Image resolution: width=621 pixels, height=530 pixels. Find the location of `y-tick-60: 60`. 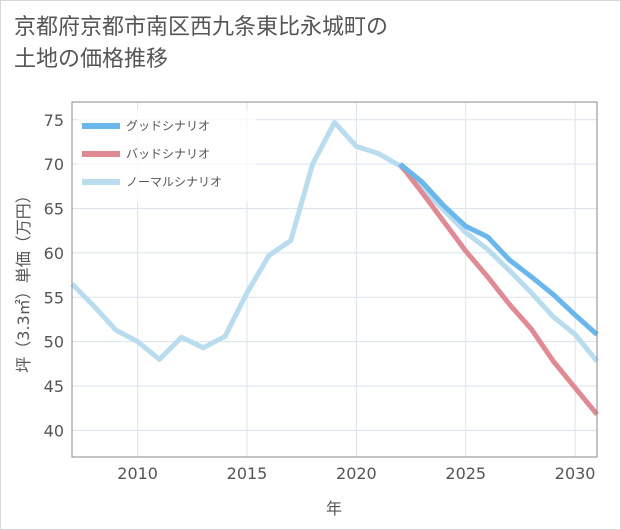

y-tick-60: 60 is located at coordinates (54, 253).